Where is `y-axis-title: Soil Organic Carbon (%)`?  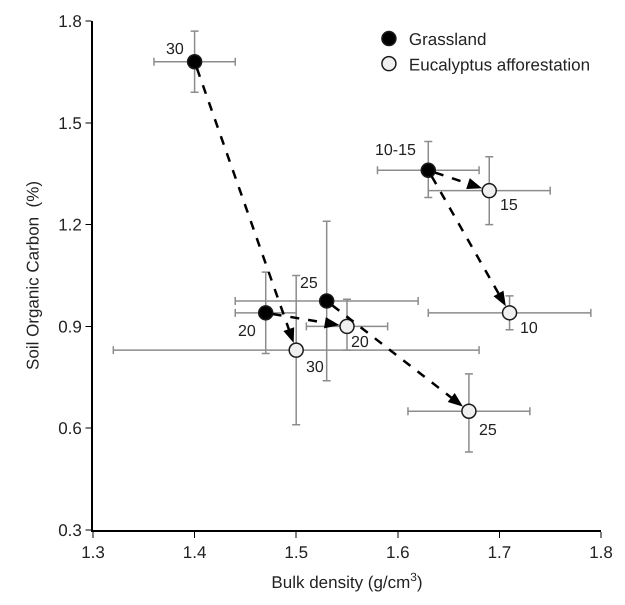 y-axis-title: Soil Organic Carbon (%) is located at coordinates (32, 275).